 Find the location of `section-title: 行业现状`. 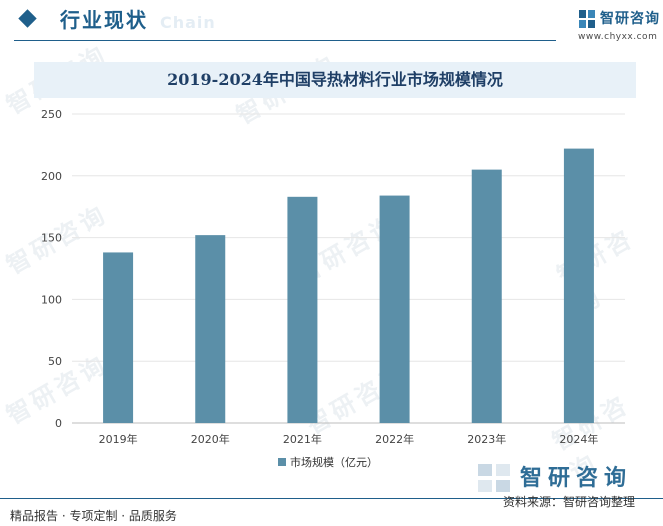

section-title: 行业现状 is located at coordinates (104, 20).